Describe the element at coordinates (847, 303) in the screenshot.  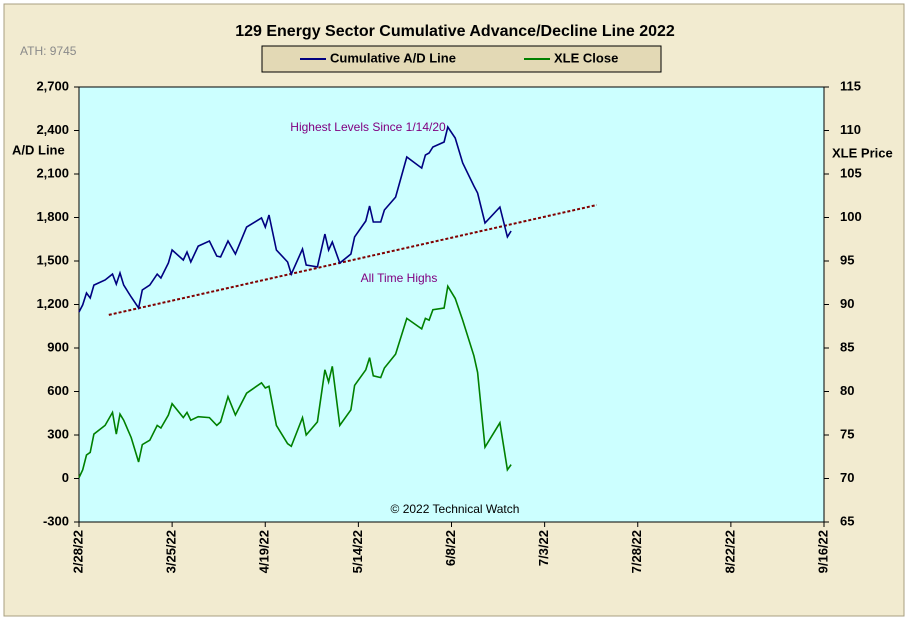
I see `y2-tick-label: 90` at that location.